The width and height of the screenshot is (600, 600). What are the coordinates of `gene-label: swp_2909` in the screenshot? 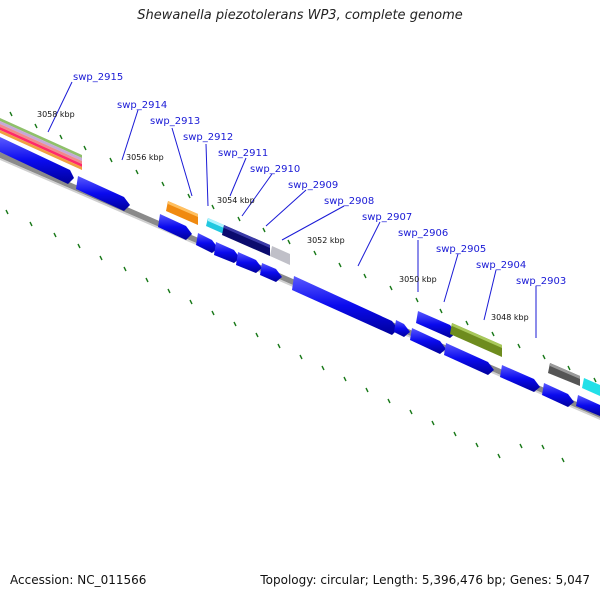 It's located at (313, 185).